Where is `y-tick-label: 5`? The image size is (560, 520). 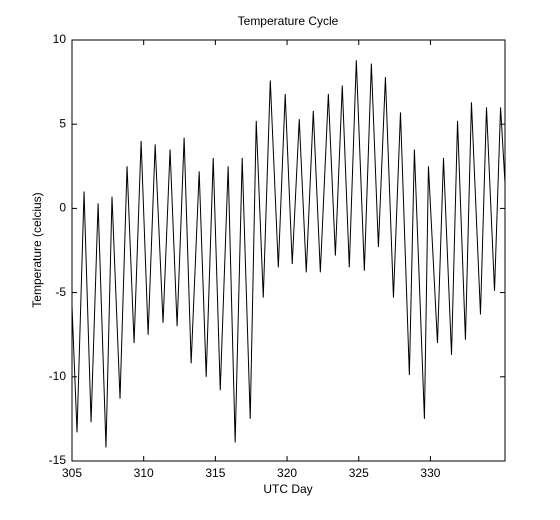 y-tick-label: 5 is located at coordinates (62, 123).